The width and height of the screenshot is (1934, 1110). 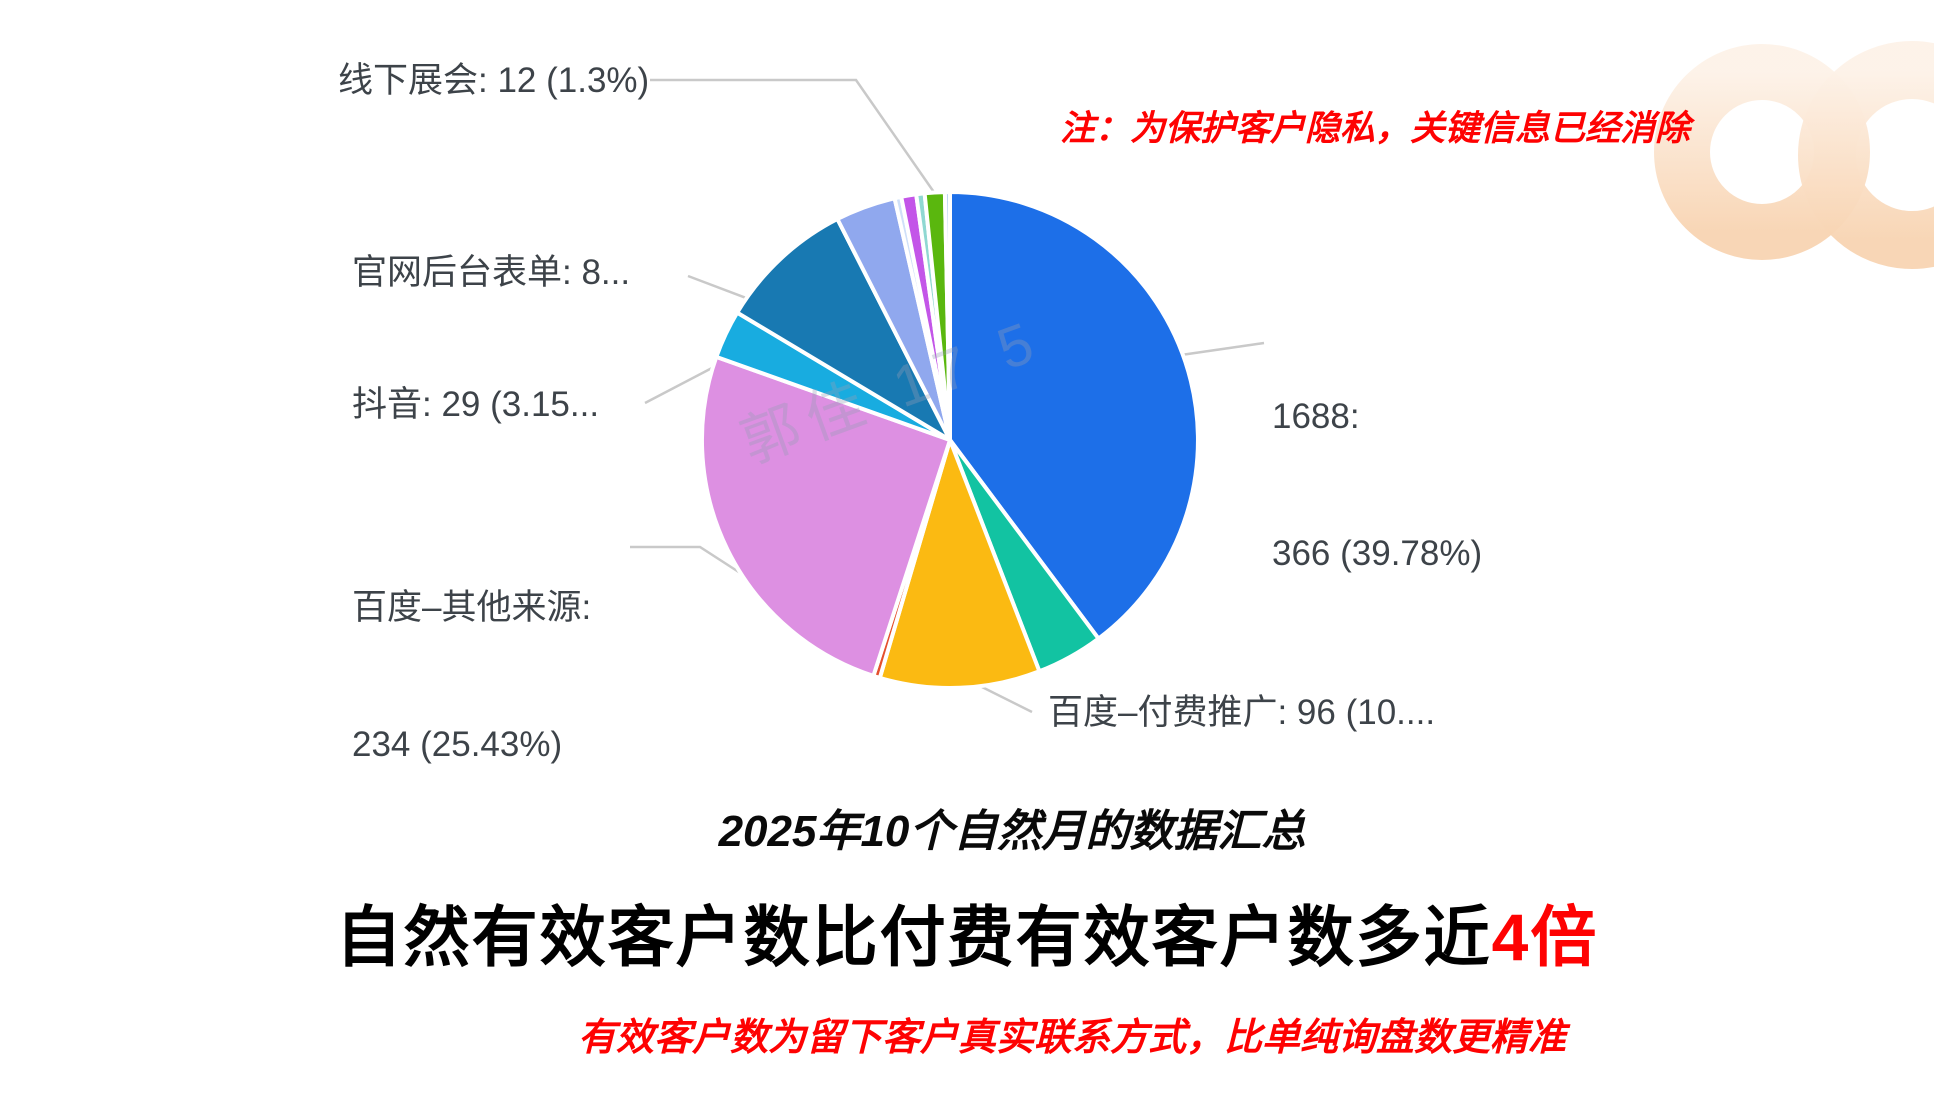 What do you see at coordinates (689, 562) in the screenshot?
I see `leader-baidu-other` at bounding box center [689, 562].